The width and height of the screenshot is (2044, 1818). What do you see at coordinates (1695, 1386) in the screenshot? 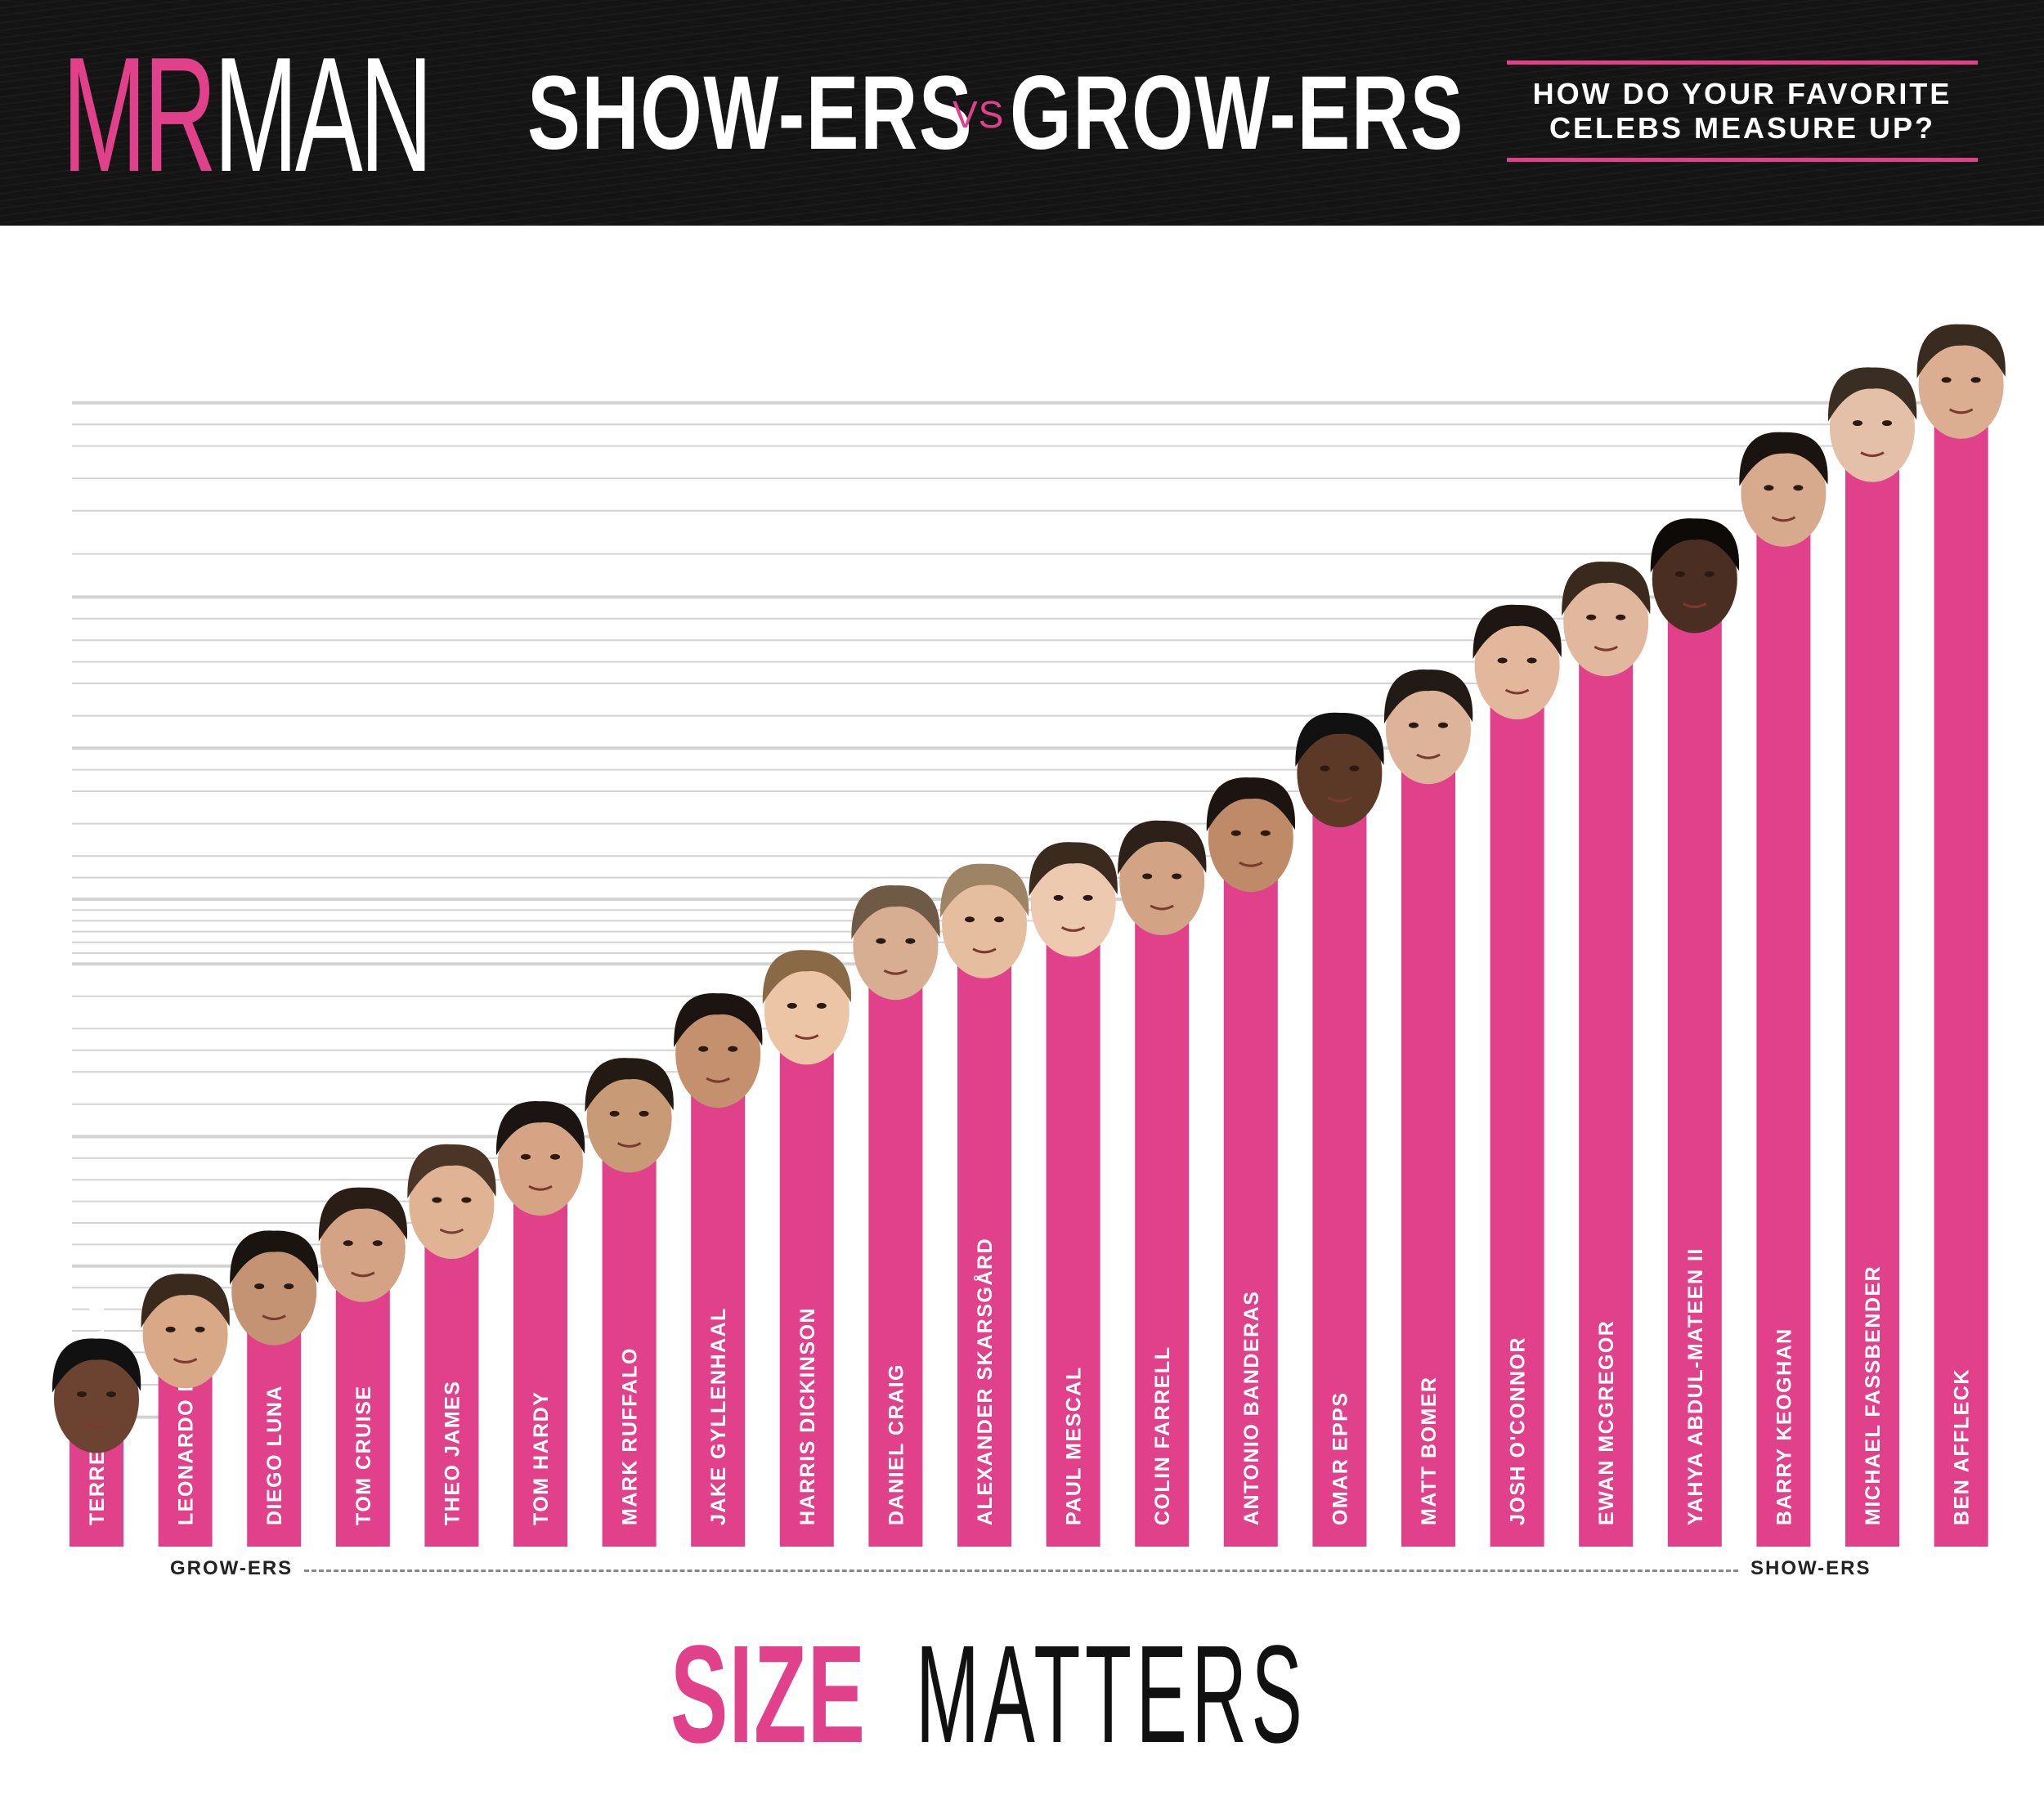
I see `bar-label: YAHYA ABDUL-MATEEN II` at bounding box center [1695, 1386].